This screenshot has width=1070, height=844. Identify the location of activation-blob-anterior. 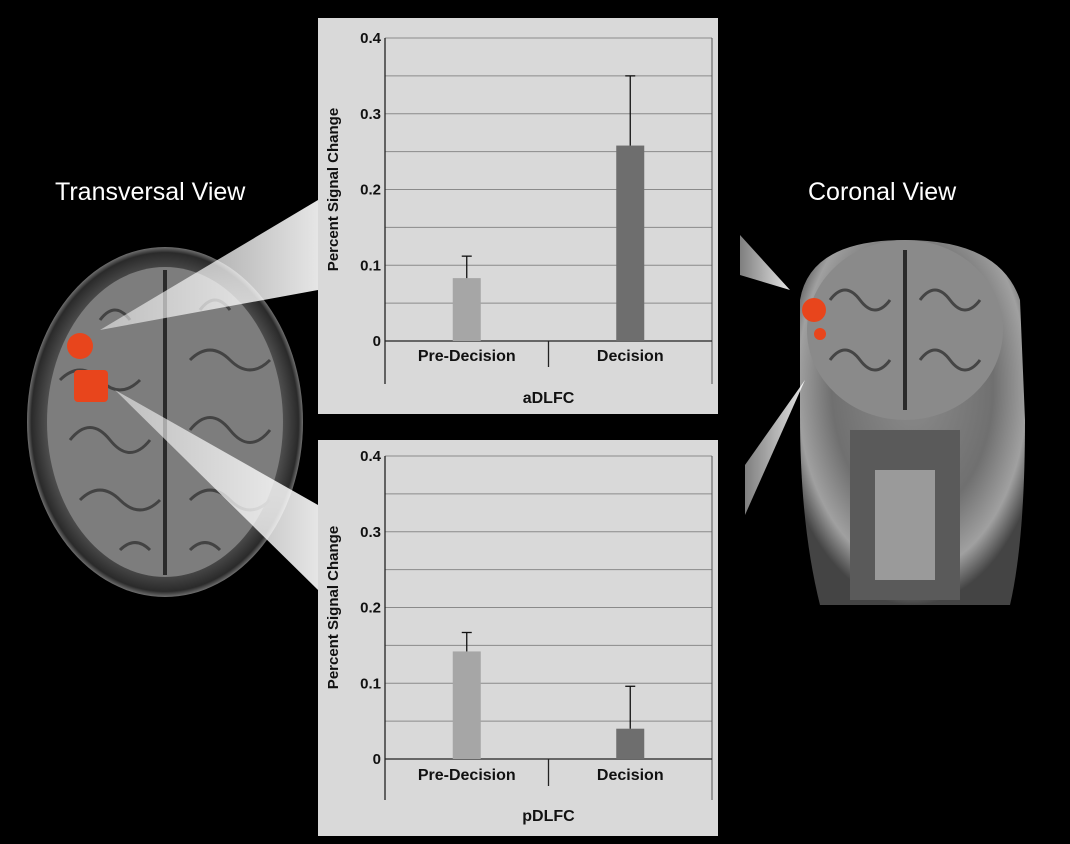
(80, 346).